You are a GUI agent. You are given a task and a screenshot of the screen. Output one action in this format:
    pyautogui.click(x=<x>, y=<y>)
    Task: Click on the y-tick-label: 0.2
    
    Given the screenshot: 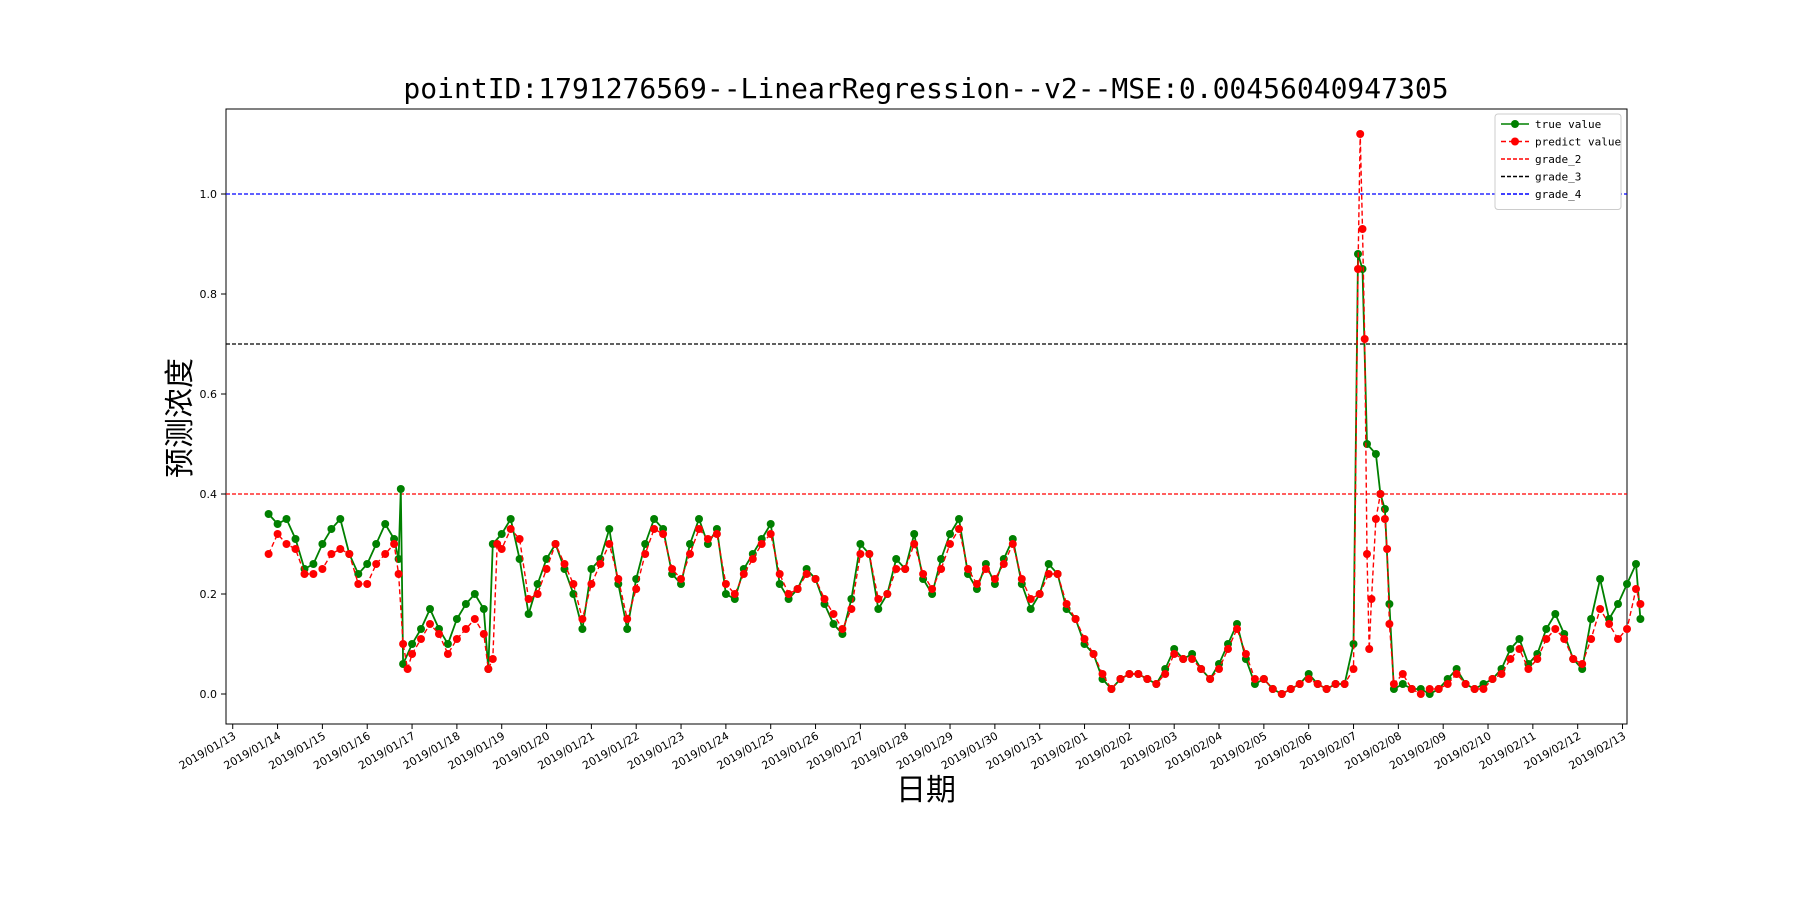 What is the action you would take?
    pyautogui.click(x=209, y=594)
    